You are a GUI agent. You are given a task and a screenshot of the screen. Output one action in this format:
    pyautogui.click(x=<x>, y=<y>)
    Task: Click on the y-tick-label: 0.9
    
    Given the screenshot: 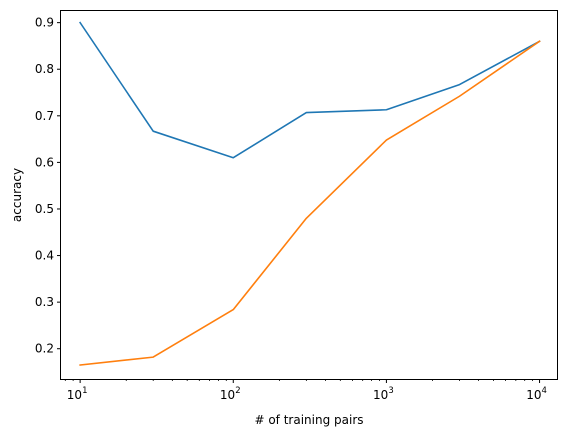 What is the action you would take?
    pyautogui.click(x=44, y=23)
    